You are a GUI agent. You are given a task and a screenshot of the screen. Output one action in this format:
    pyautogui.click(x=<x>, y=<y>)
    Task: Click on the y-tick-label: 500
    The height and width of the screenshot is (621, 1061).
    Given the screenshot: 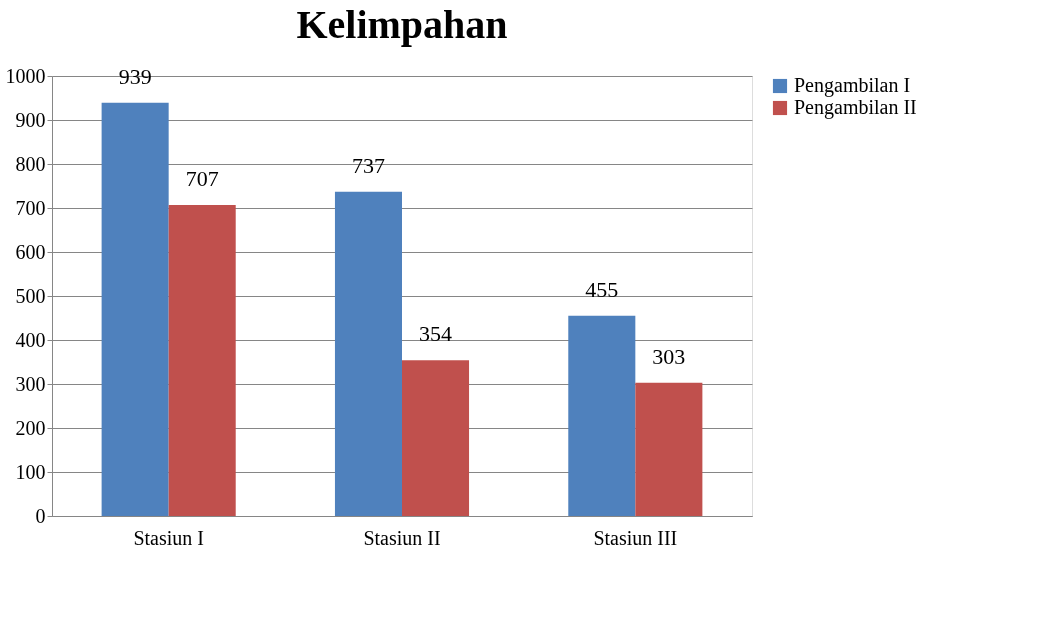 What is the action you would take?
    pyautogui.click(x=30, y=295)
    